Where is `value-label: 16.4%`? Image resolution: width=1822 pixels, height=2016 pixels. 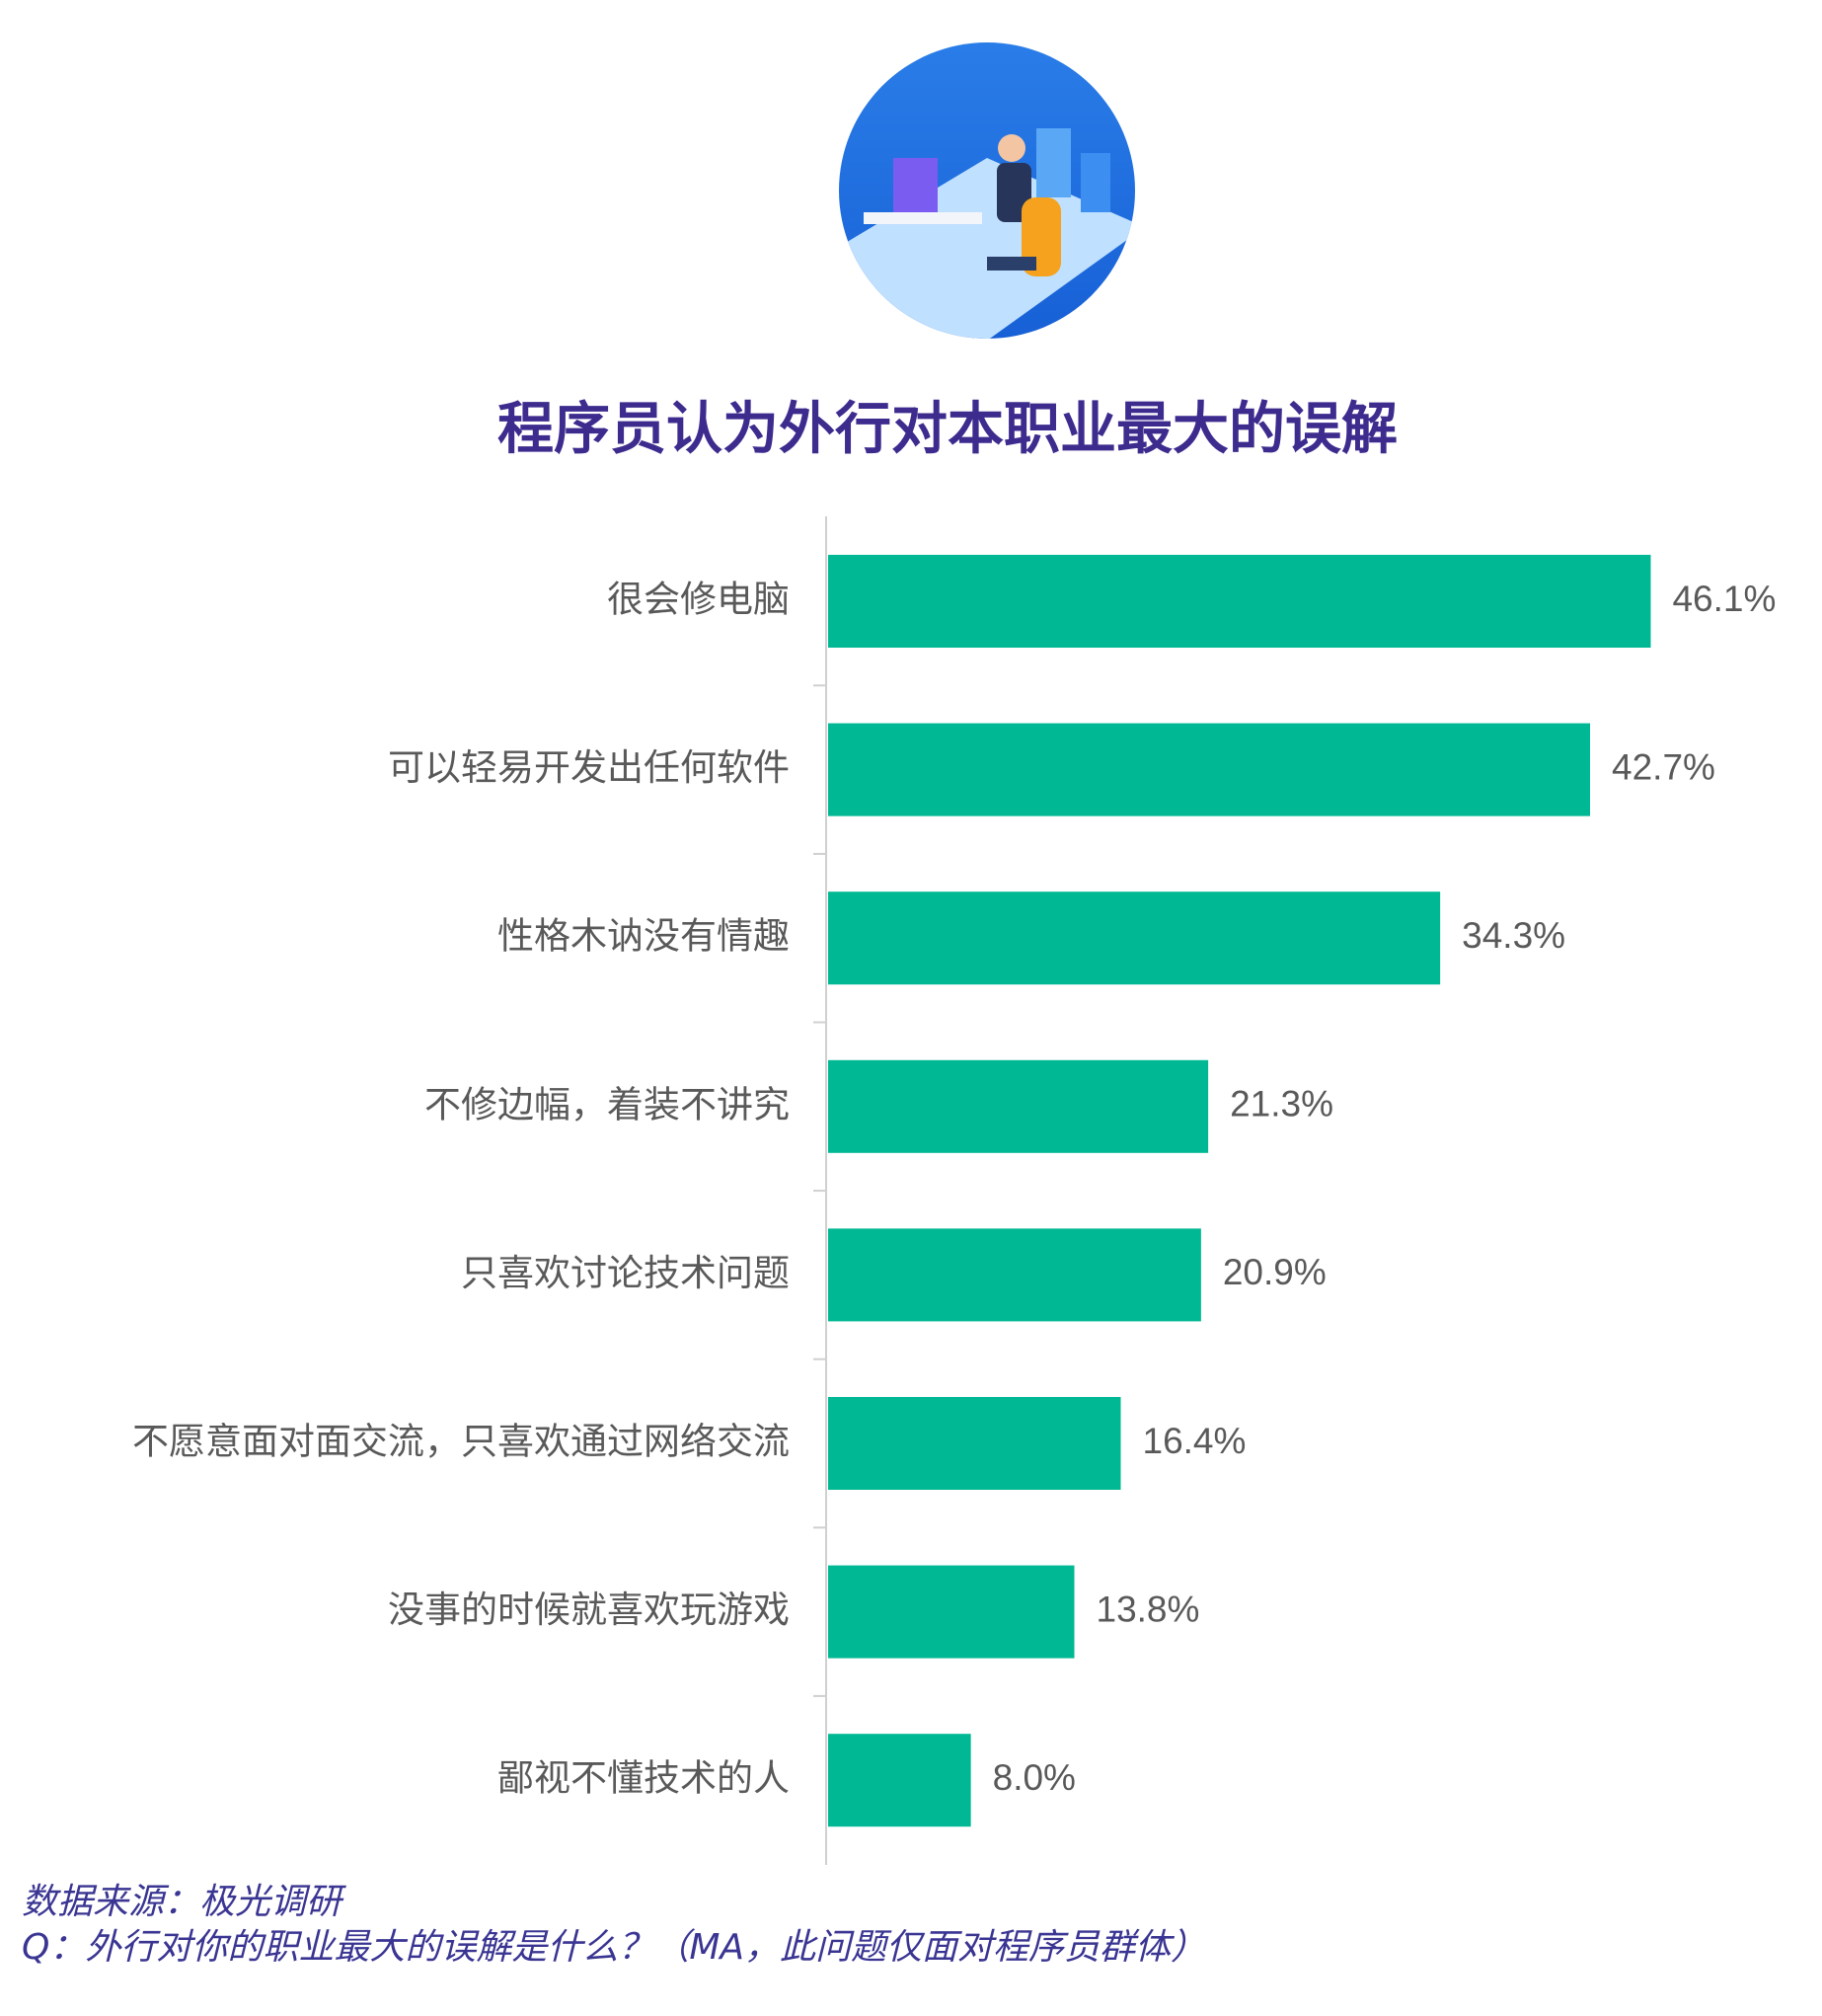 value-label: 16.4% is located at coordinates (1195, 1441).